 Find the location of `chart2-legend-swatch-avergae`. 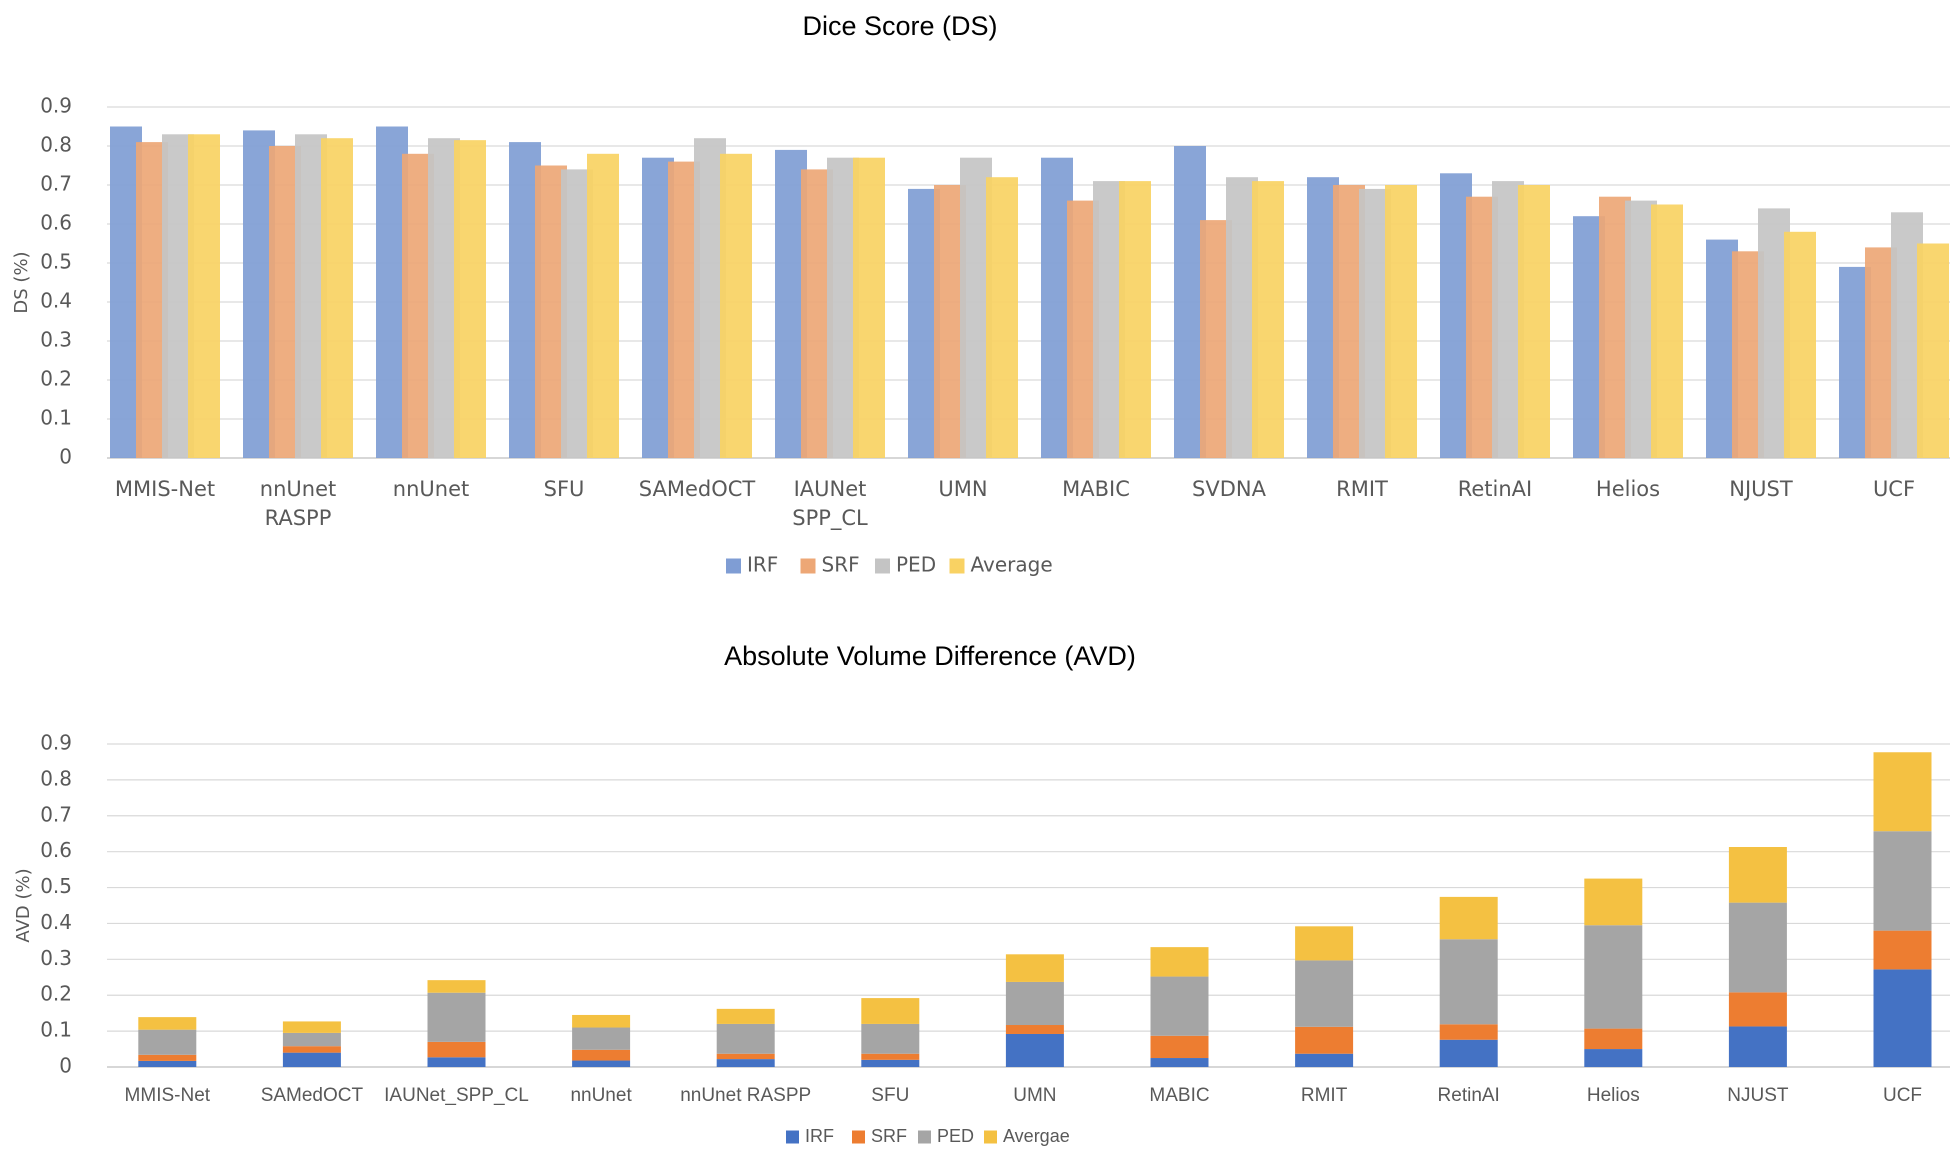

chart2-legend-swatch-avergae is located at coordinates (990, 1137).